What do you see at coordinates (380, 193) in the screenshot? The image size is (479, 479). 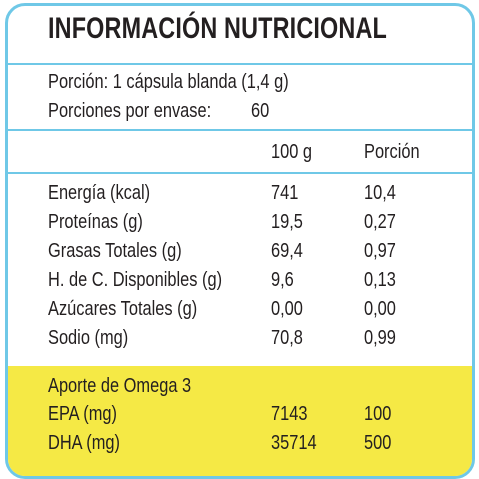 I see `nutrient-value-energy-portion: 10,4` at bounding box center [380, 193].